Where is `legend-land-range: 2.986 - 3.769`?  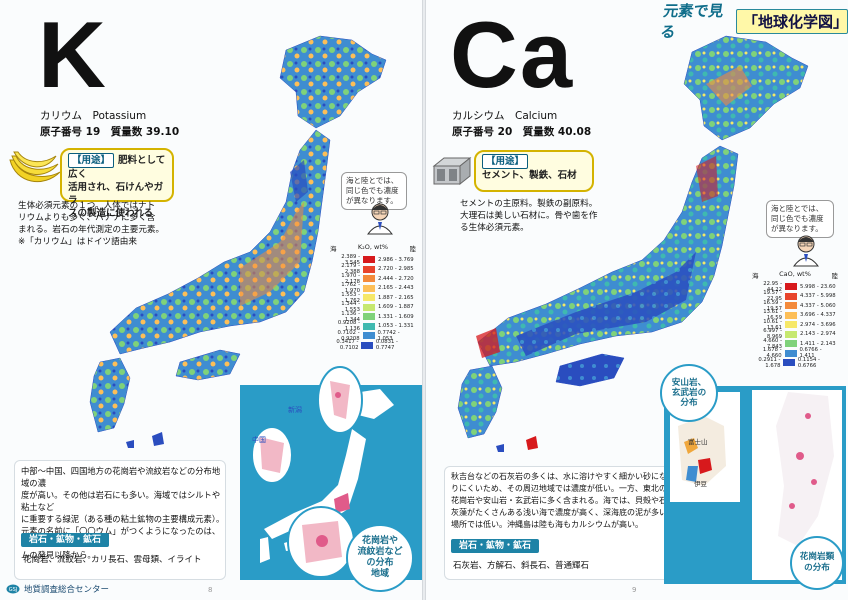 legend-land-range: 2.986 - 3.769 is located at coordinates (396, 259).